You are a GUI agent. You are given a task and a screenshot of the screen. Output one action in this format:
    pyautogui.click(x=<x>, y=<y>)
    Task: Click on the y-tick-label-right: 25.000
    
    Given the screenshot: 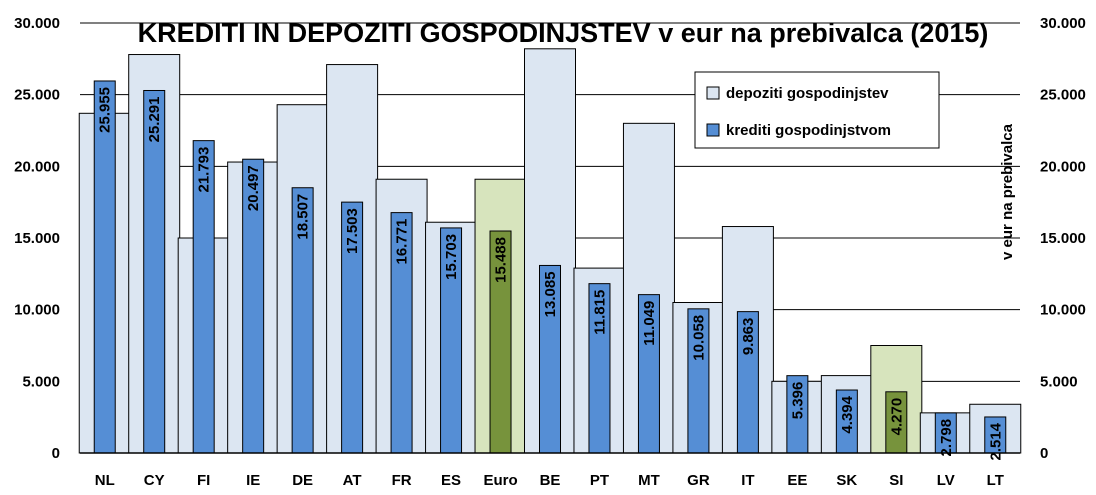 What is the action you would take?
    pyautogui.click(x=1063, y=95)
    